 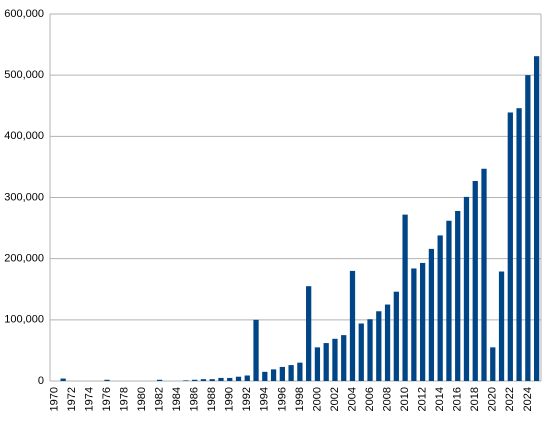 What do you see at coordinates (24, 14) in the screenshot?
I see `y-tick-label: 600,000` at bounding box center [24, 14].